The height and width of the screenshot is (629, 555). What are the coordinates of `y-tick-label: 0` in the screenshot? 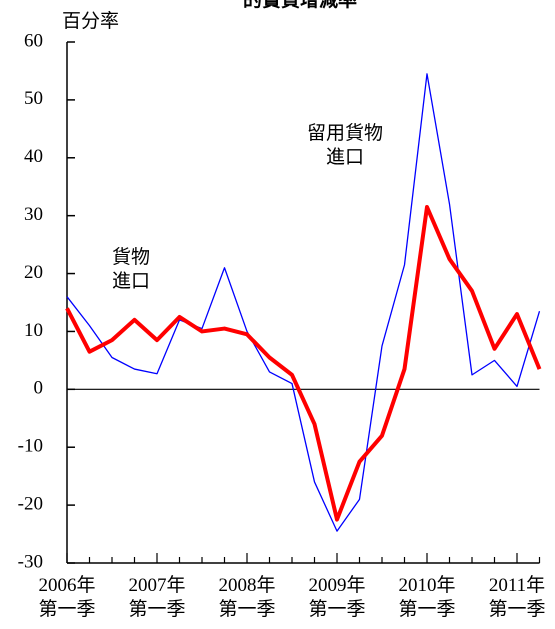 It's located at (39, 388).